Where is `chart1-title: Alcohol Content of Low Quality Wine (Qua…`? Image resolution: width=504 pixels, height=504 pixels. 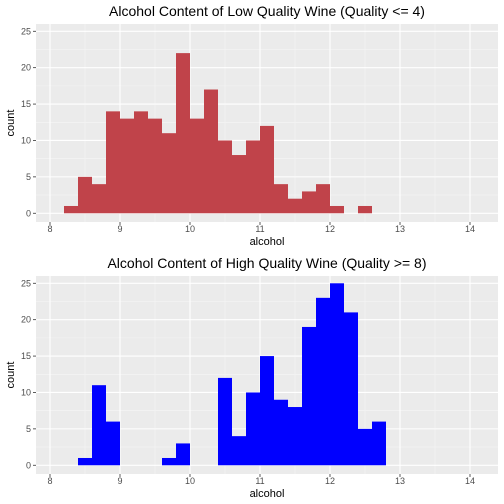 chart1-title: Alcohol Content of Low Quality Wine (Qua… is located at coordinates (267, 11).